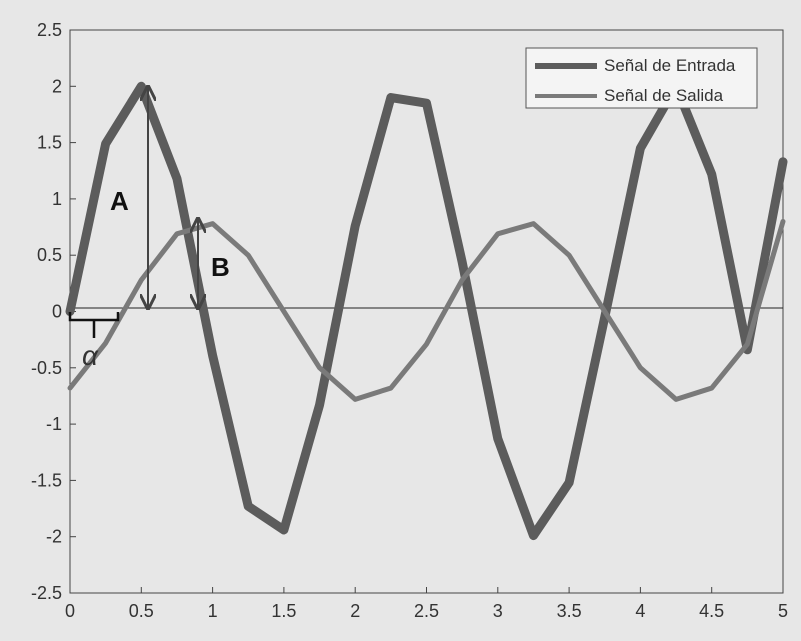  I want to click on x-tick-label: 5, so click(783, 611).